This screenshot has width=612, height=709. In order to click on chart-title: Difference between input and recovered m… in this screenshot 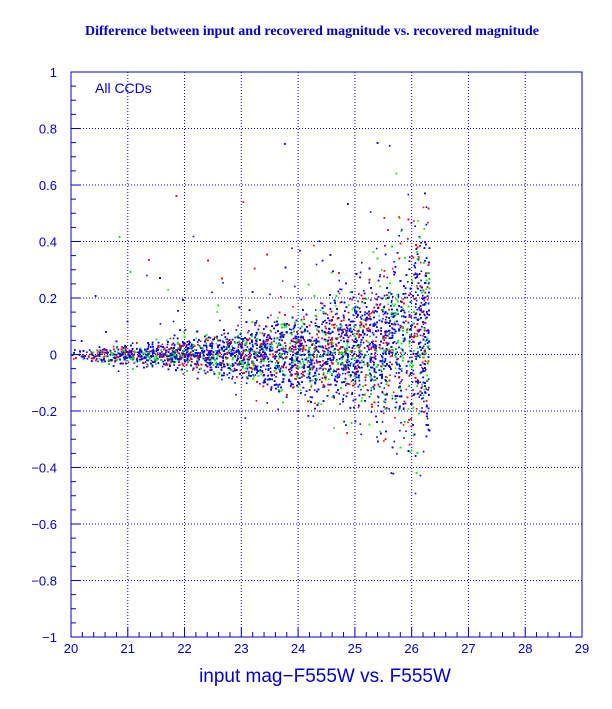, I will do `click(312, 31)`.